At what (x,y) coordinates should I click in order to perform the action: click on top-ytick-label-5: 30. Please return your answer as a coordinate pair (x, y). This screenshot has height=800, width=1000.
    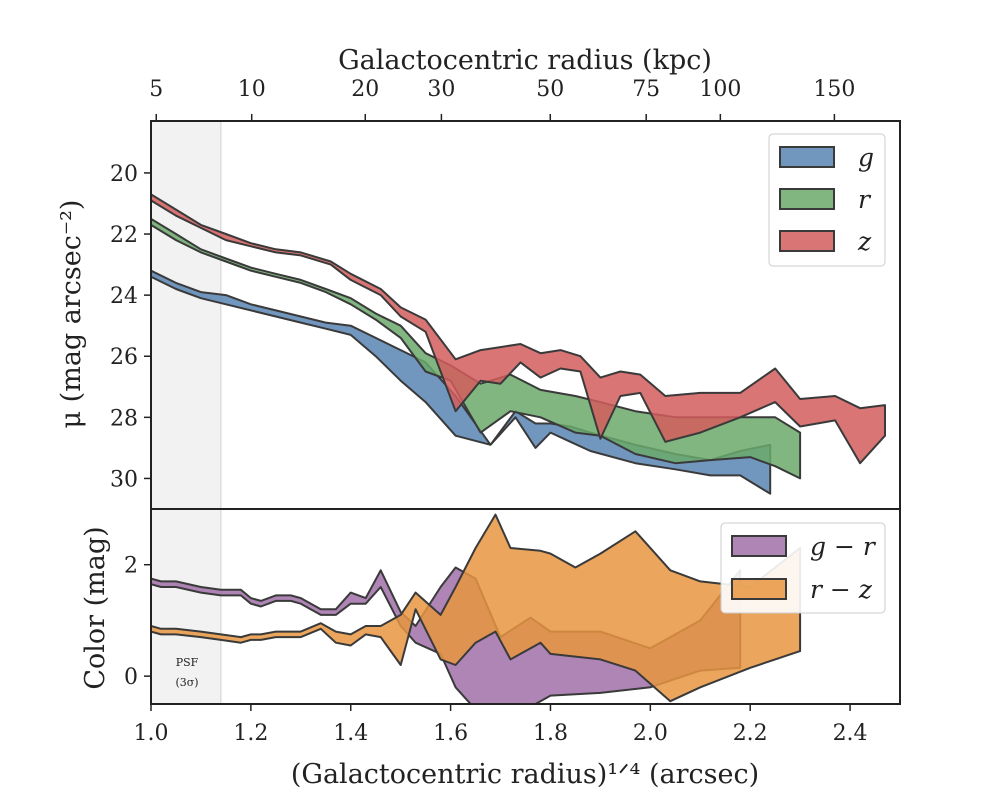
    Looking at the image, I should click on (124, 479).